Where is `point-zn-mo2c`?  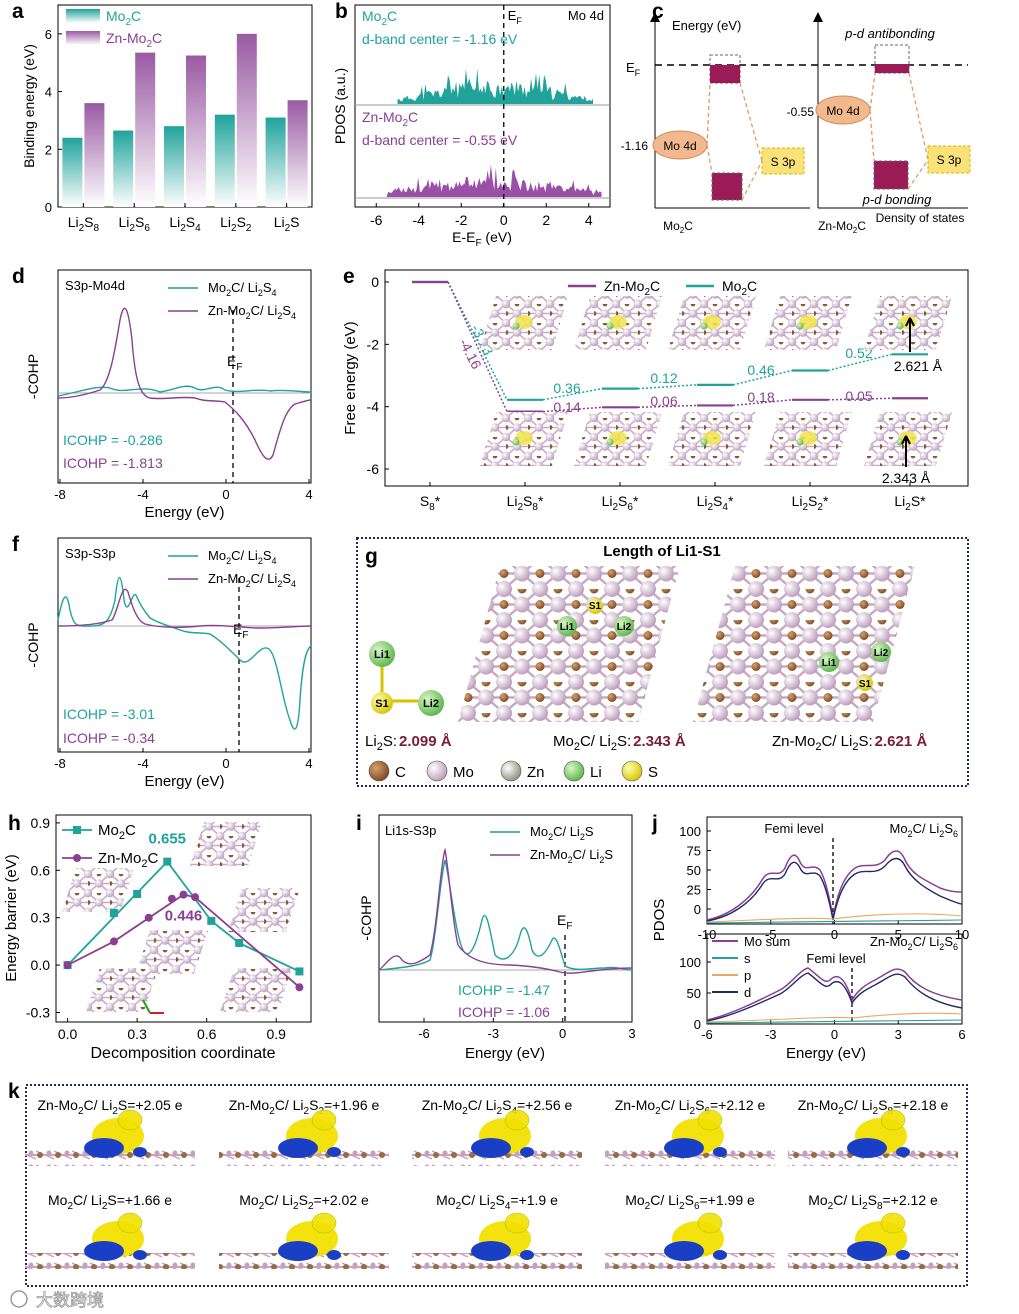 point-zn-mo2c is located at coordinates (299, 987).